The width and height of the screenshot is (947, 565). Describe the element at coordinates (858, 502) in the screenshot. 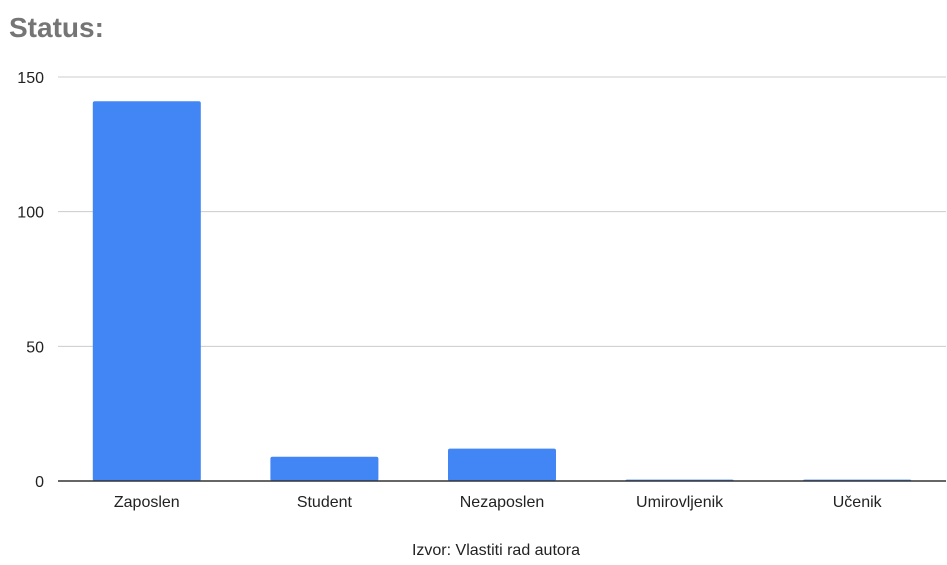

I see `x-tick-label: Učenik` at that location.